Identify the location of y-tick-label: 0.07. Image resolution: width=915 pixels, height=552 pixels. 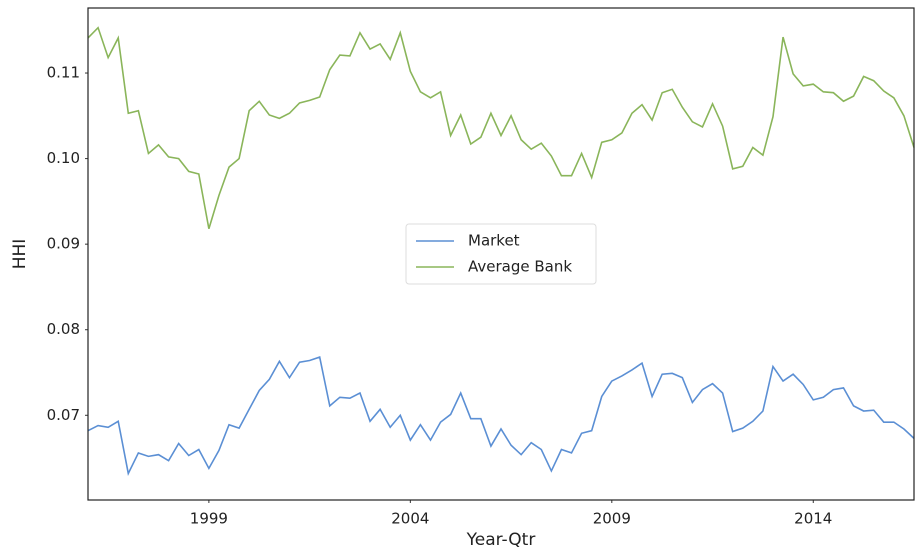
(63, 415).